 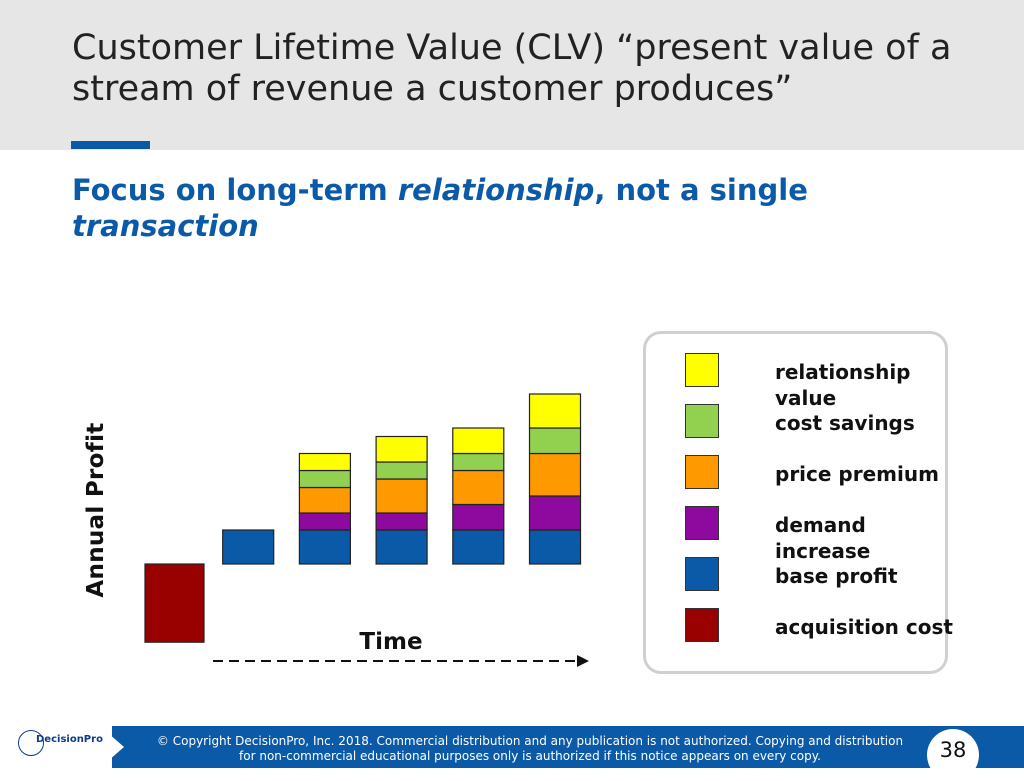 What do you see at coordinates (69, 739) in the screenshot?
I see `company-logo: DecisionPro` at bounding box center [69, 739].